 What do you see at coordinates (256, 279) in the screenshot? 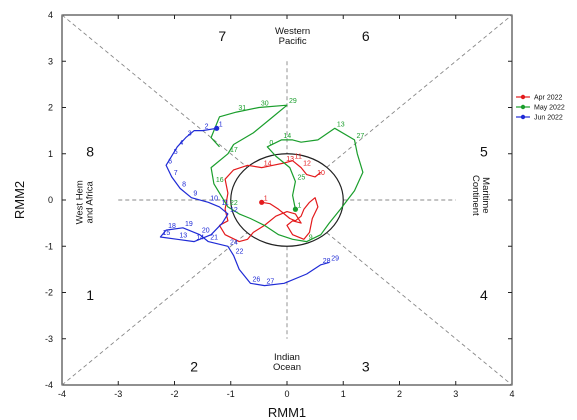
I see `day-label: 26` at bounding box center [256, 279].